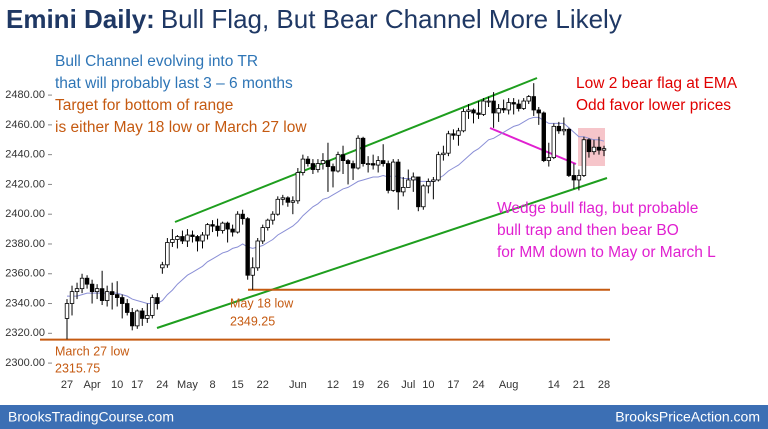  I want to click on x-tick-label: 27, so click(67, 385).